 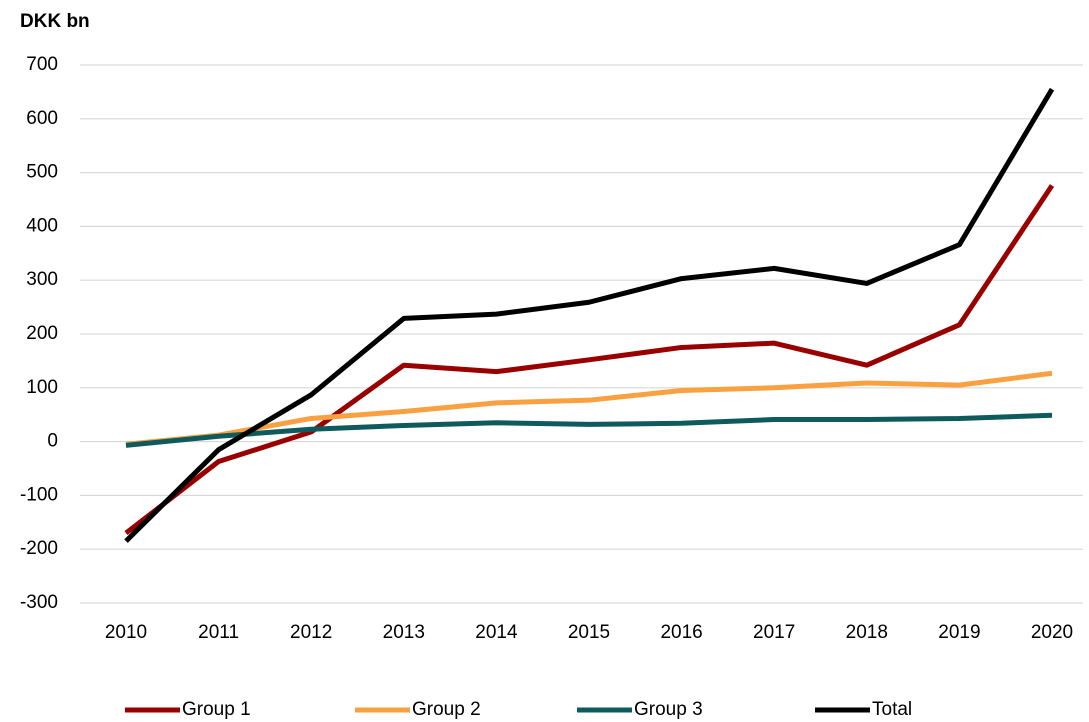 I want to click on y-tick-label: 700, so click(x=42, y=64).